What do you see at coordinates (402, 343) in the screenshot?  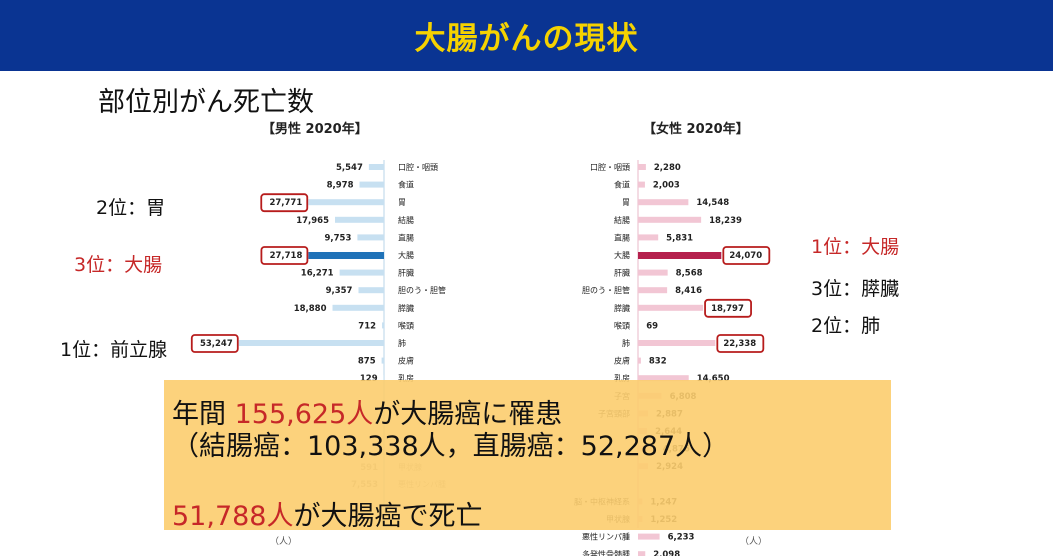 I see `male-category-label-10: 肺` at bounding box center [402, 343].